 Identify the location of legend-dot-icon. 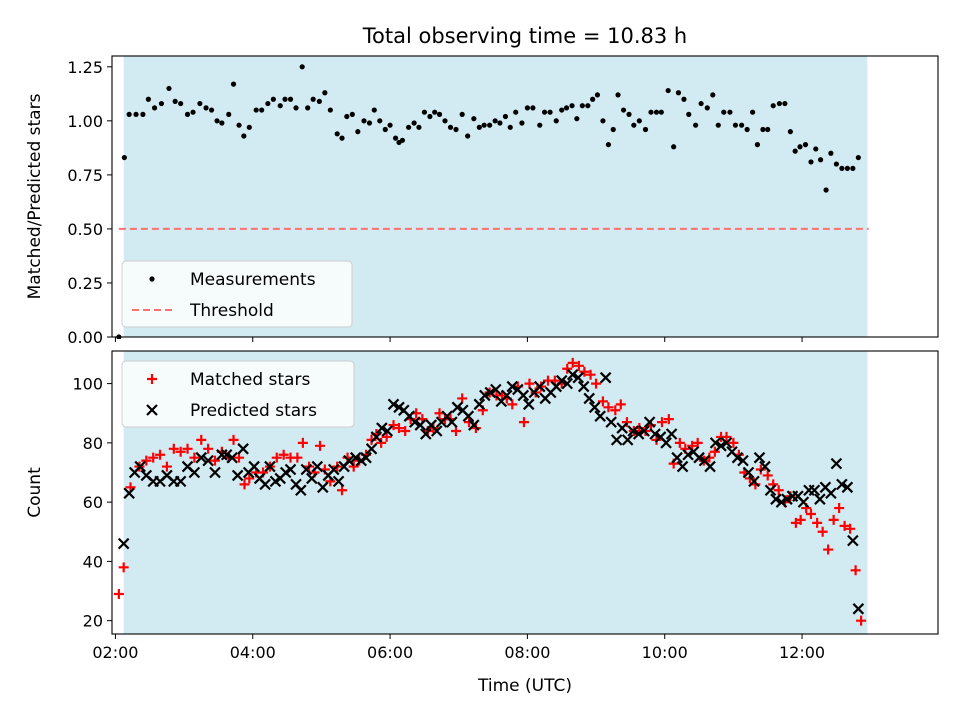
(152, 279).